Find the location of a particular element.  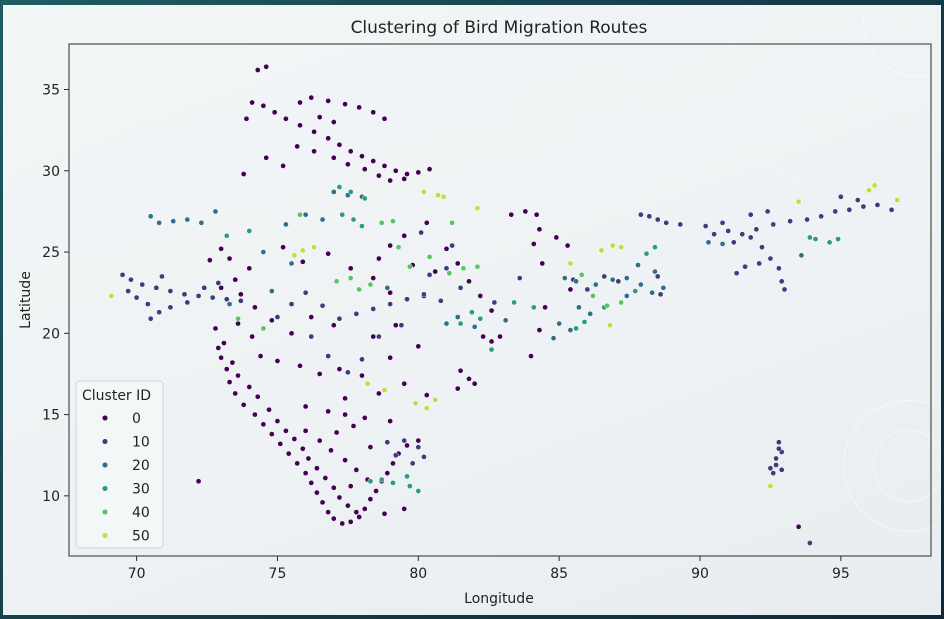

x-axis-label: Longitude is located at coordinates (499, 599).